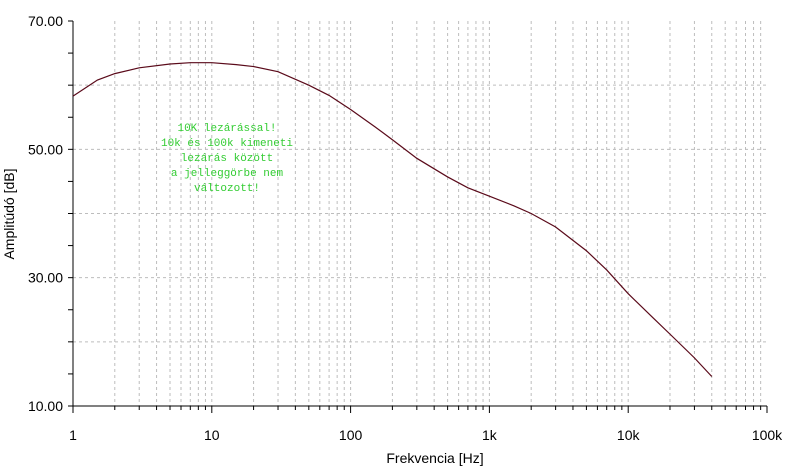 The image size is (792, 471). What do you see at coordinates (9, 213) in the screenshot?
I see `y-axis-title: Amplitúdó [dB]` at bounding box center [9, 213].